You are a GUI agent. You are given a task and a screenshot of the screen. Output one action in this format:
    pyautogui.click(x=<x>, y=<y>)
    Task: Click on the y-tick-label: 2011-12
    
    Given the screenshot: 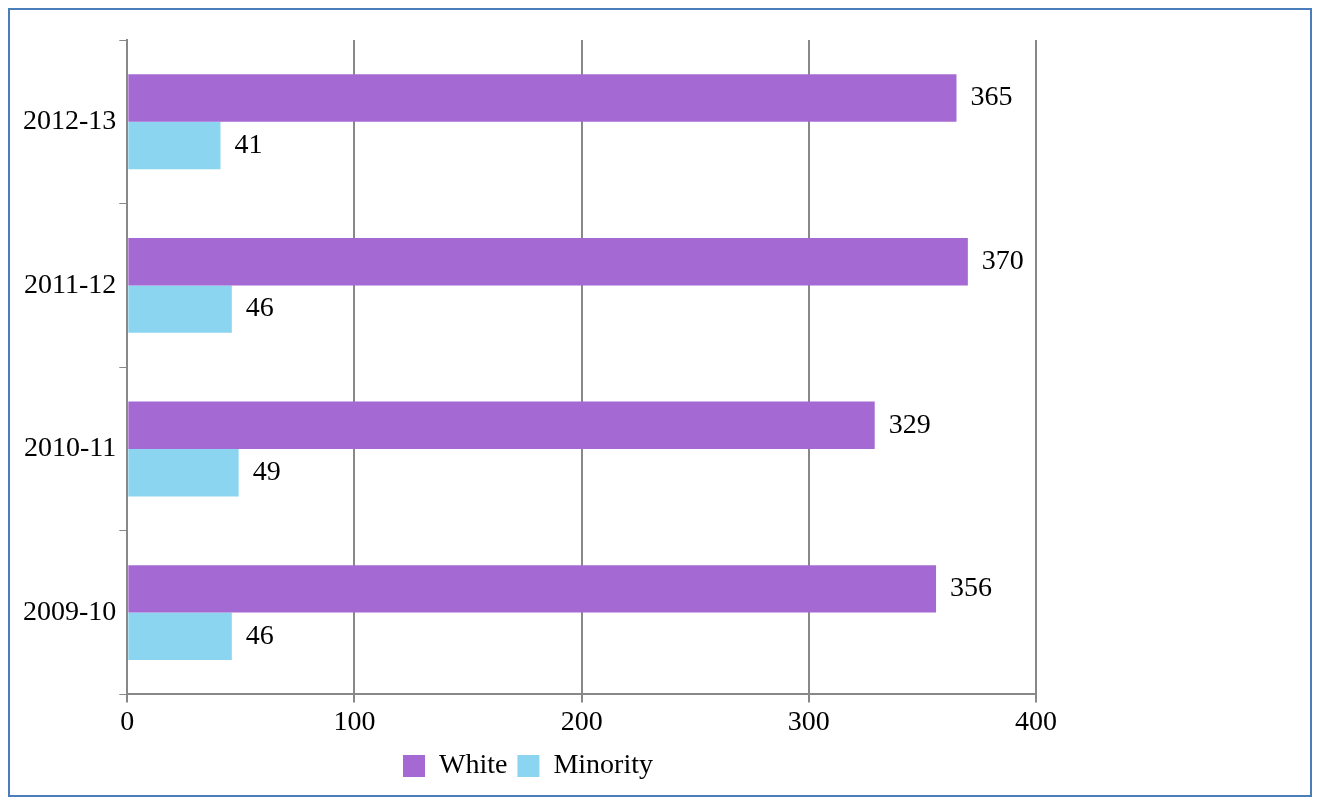 What is the action you would take?
    pyautogui.click(x=70, y=283)
    